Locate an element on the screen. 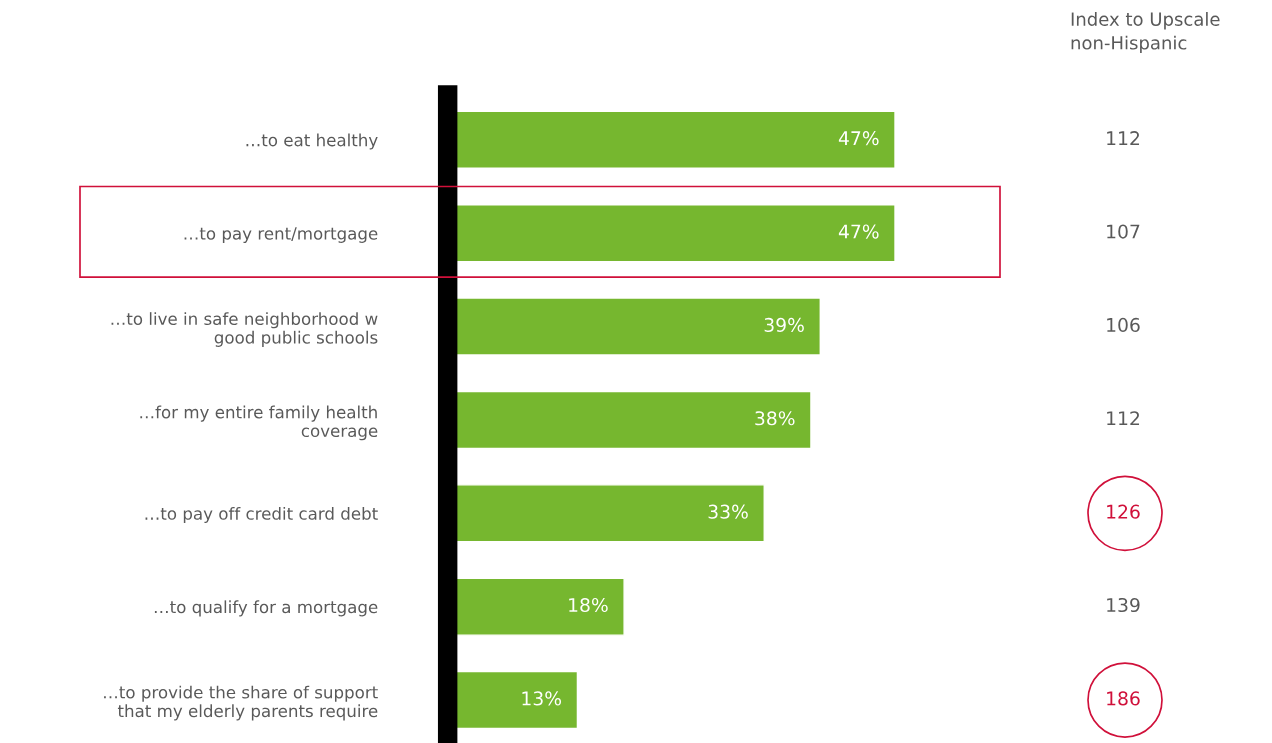  text: 107 is located at coordinates (1123, 231).